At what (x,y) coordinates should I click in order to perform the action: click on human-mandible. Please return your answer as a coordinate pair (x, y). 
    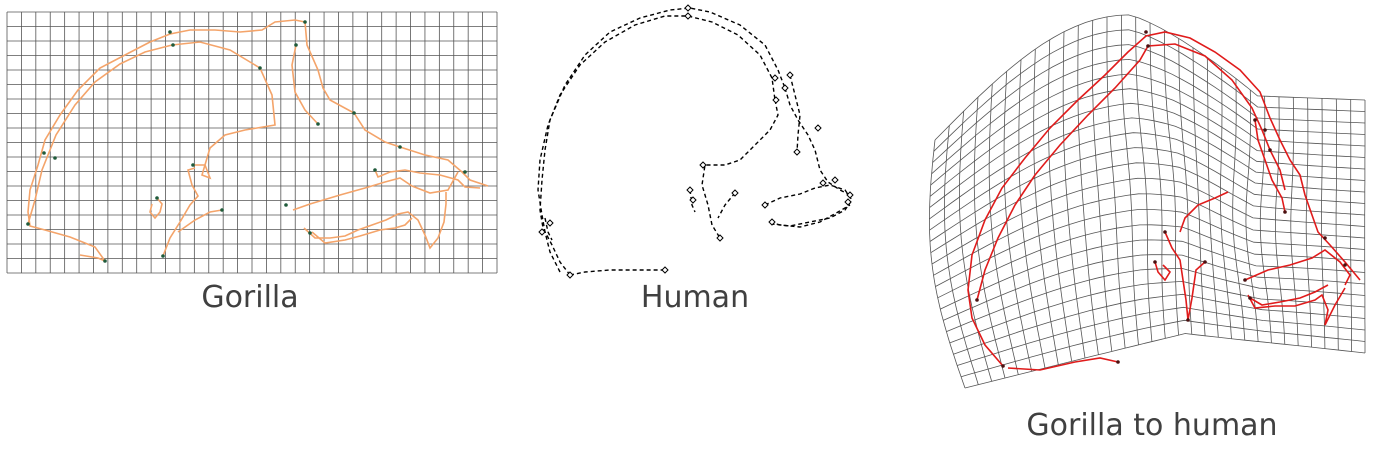
    Looking at the image, I should click on (810, 216).